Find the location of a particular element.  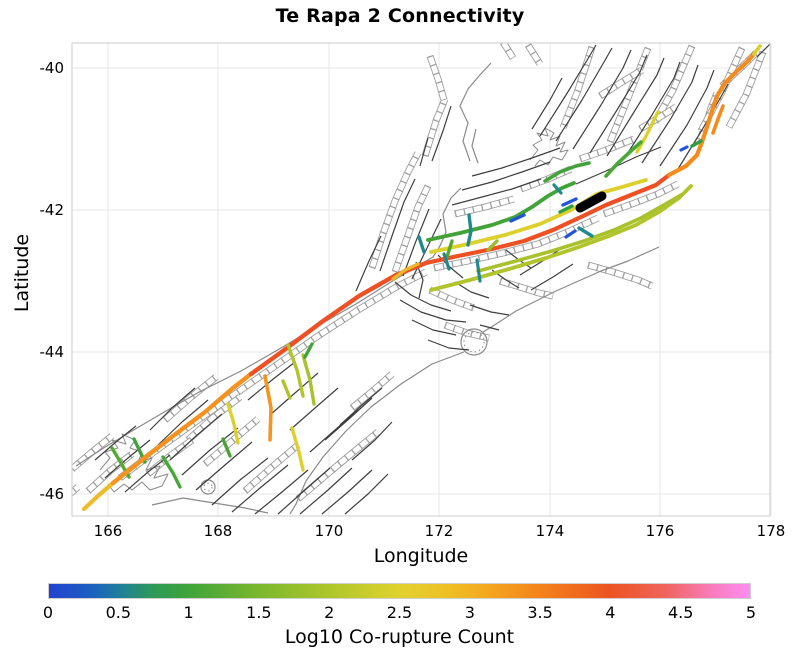

ni-west-coast is located at coordinates (475, 112).